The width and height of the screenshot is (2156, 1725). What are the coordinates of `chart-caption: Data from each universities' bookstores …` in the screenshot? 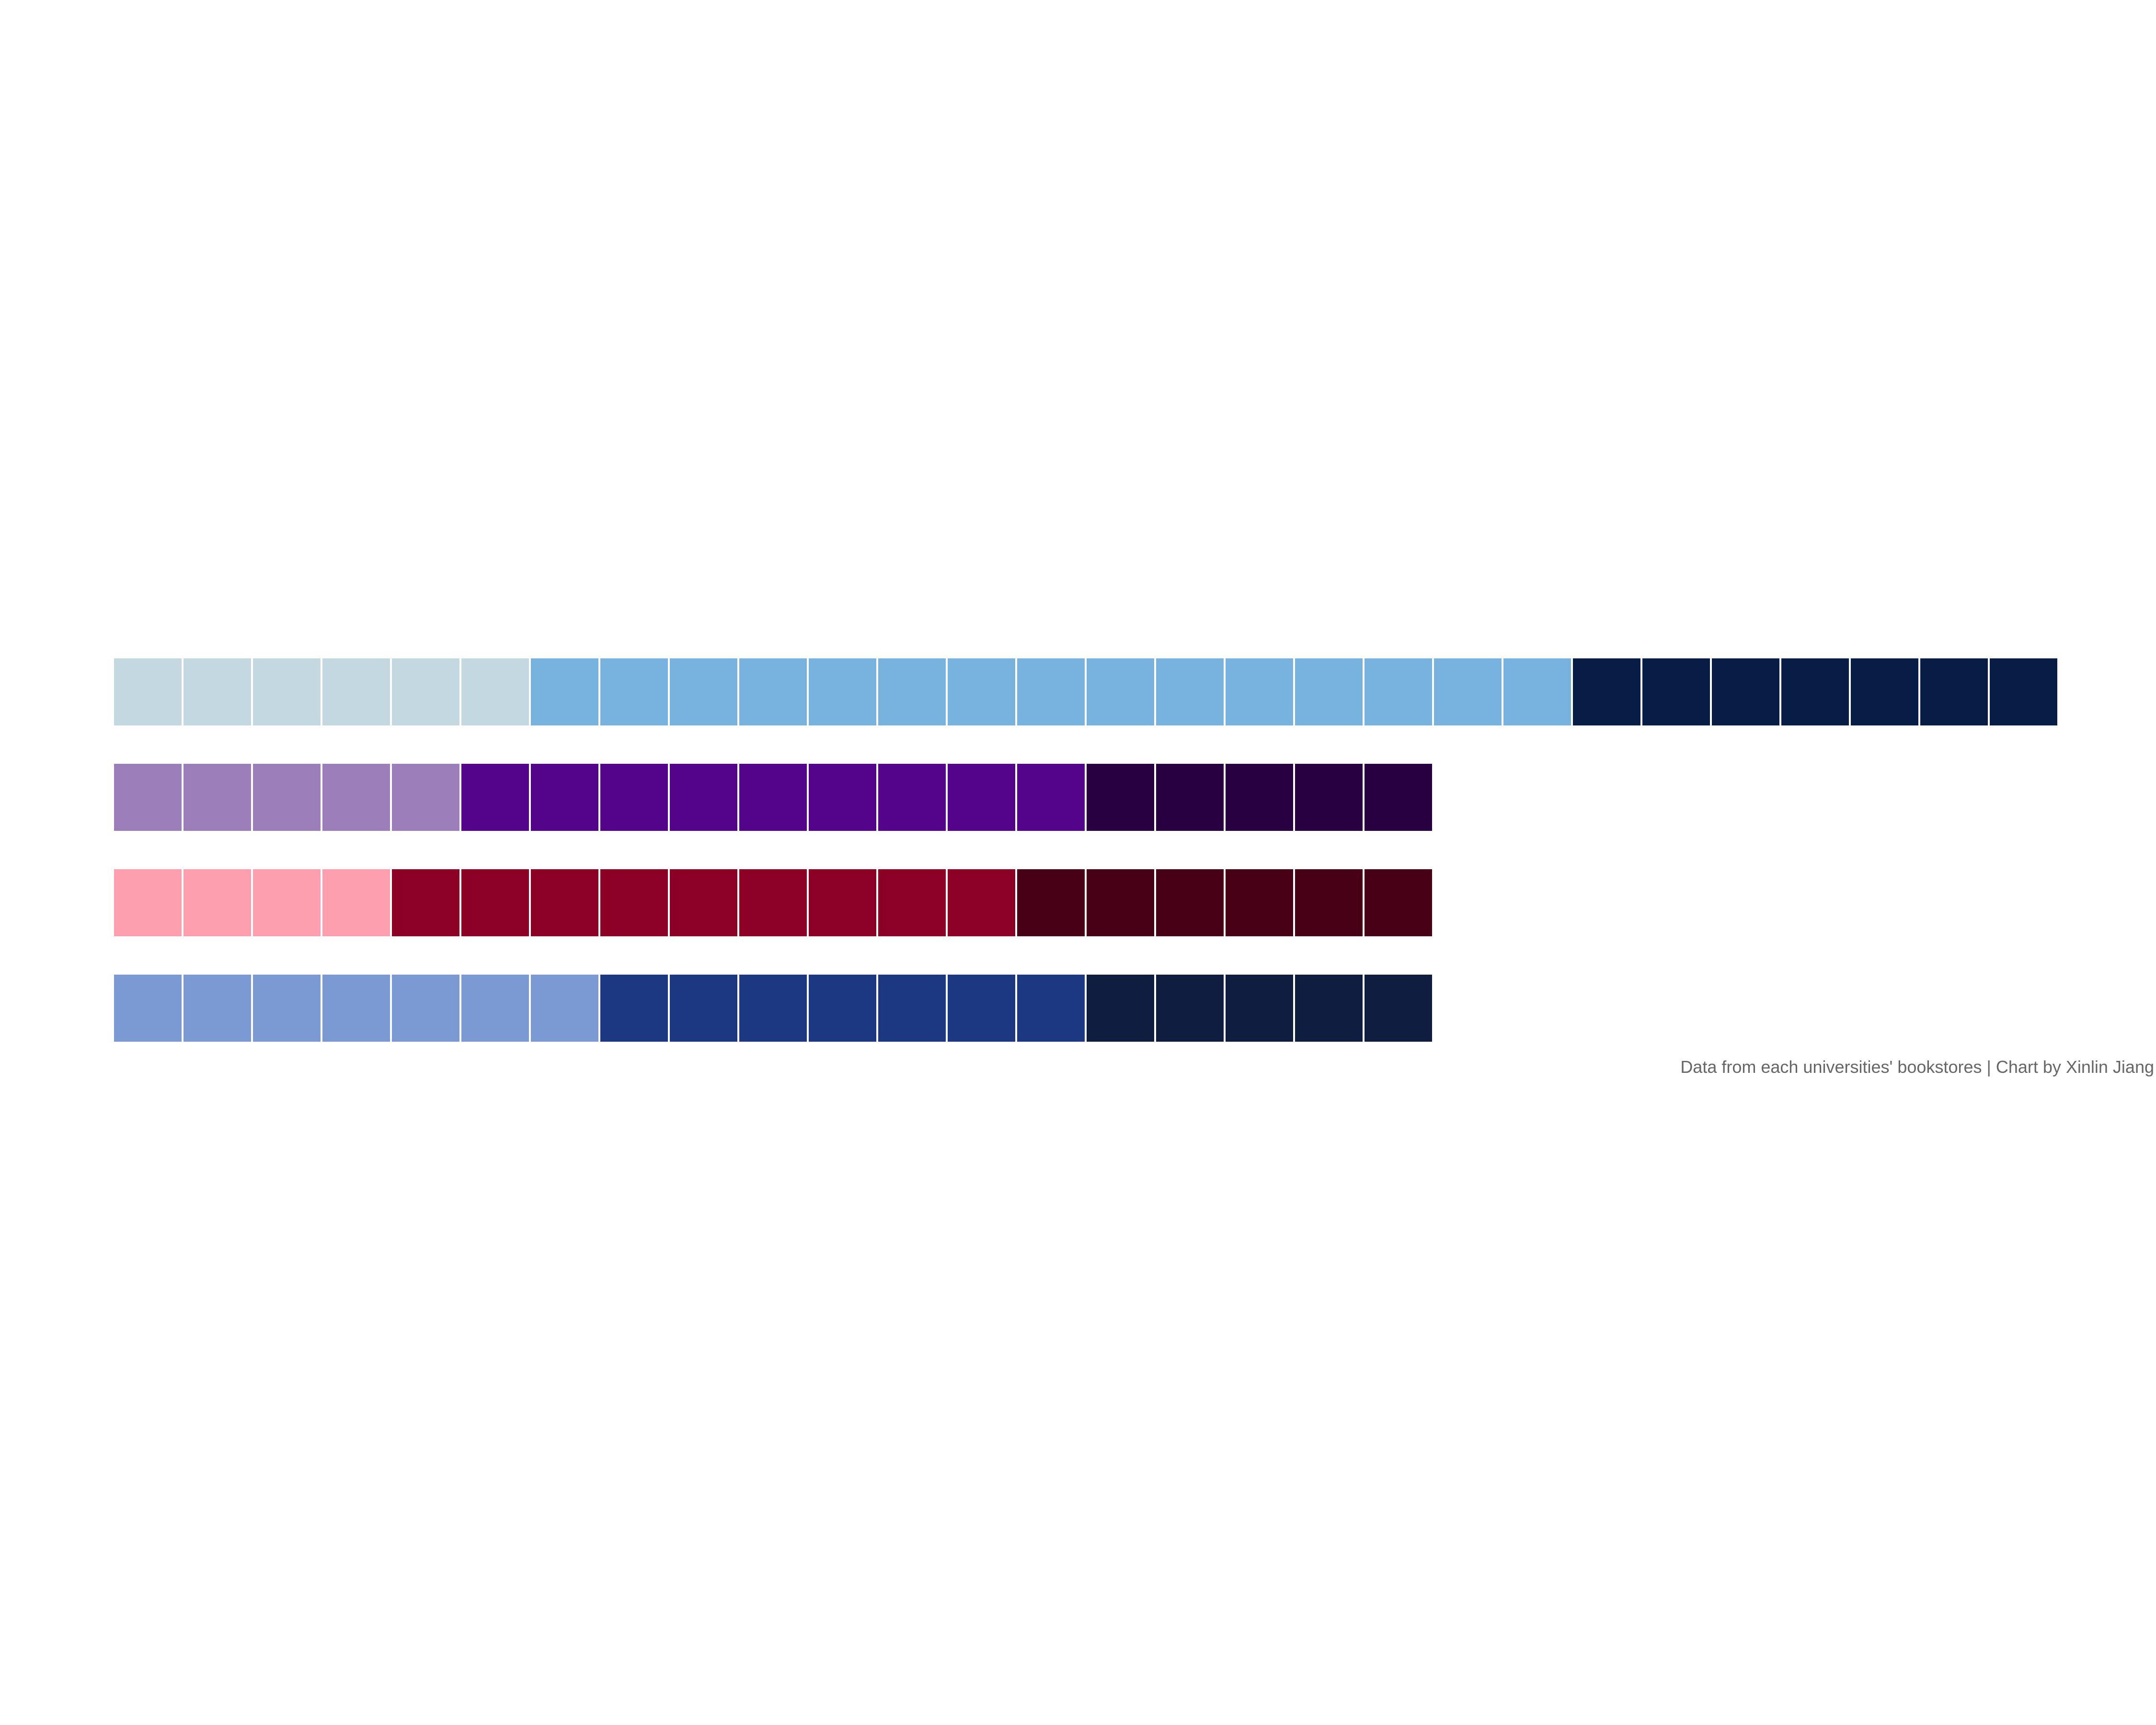 It's located at (1917, 1067).